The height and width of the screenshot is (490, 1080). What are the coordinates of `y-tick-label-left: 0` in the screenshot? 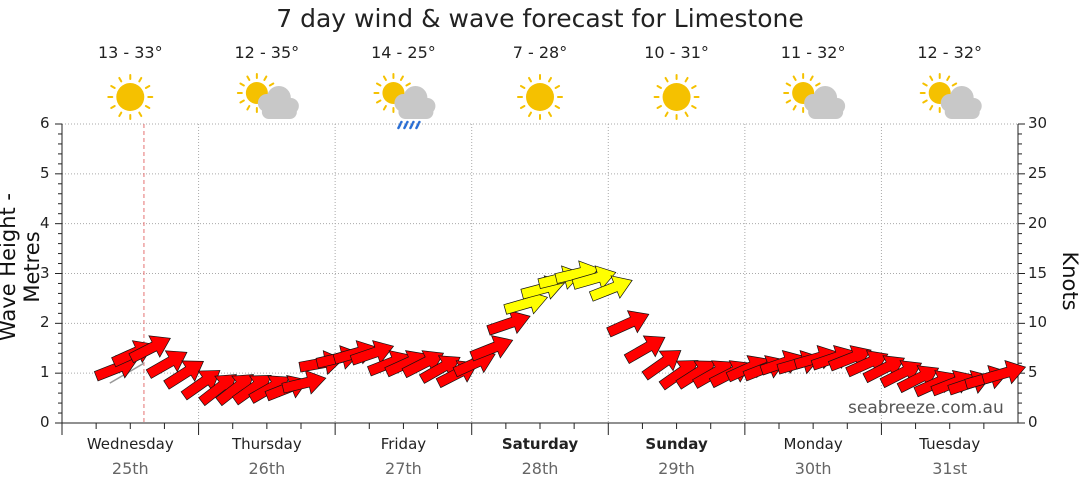 It's located at (45, 422).